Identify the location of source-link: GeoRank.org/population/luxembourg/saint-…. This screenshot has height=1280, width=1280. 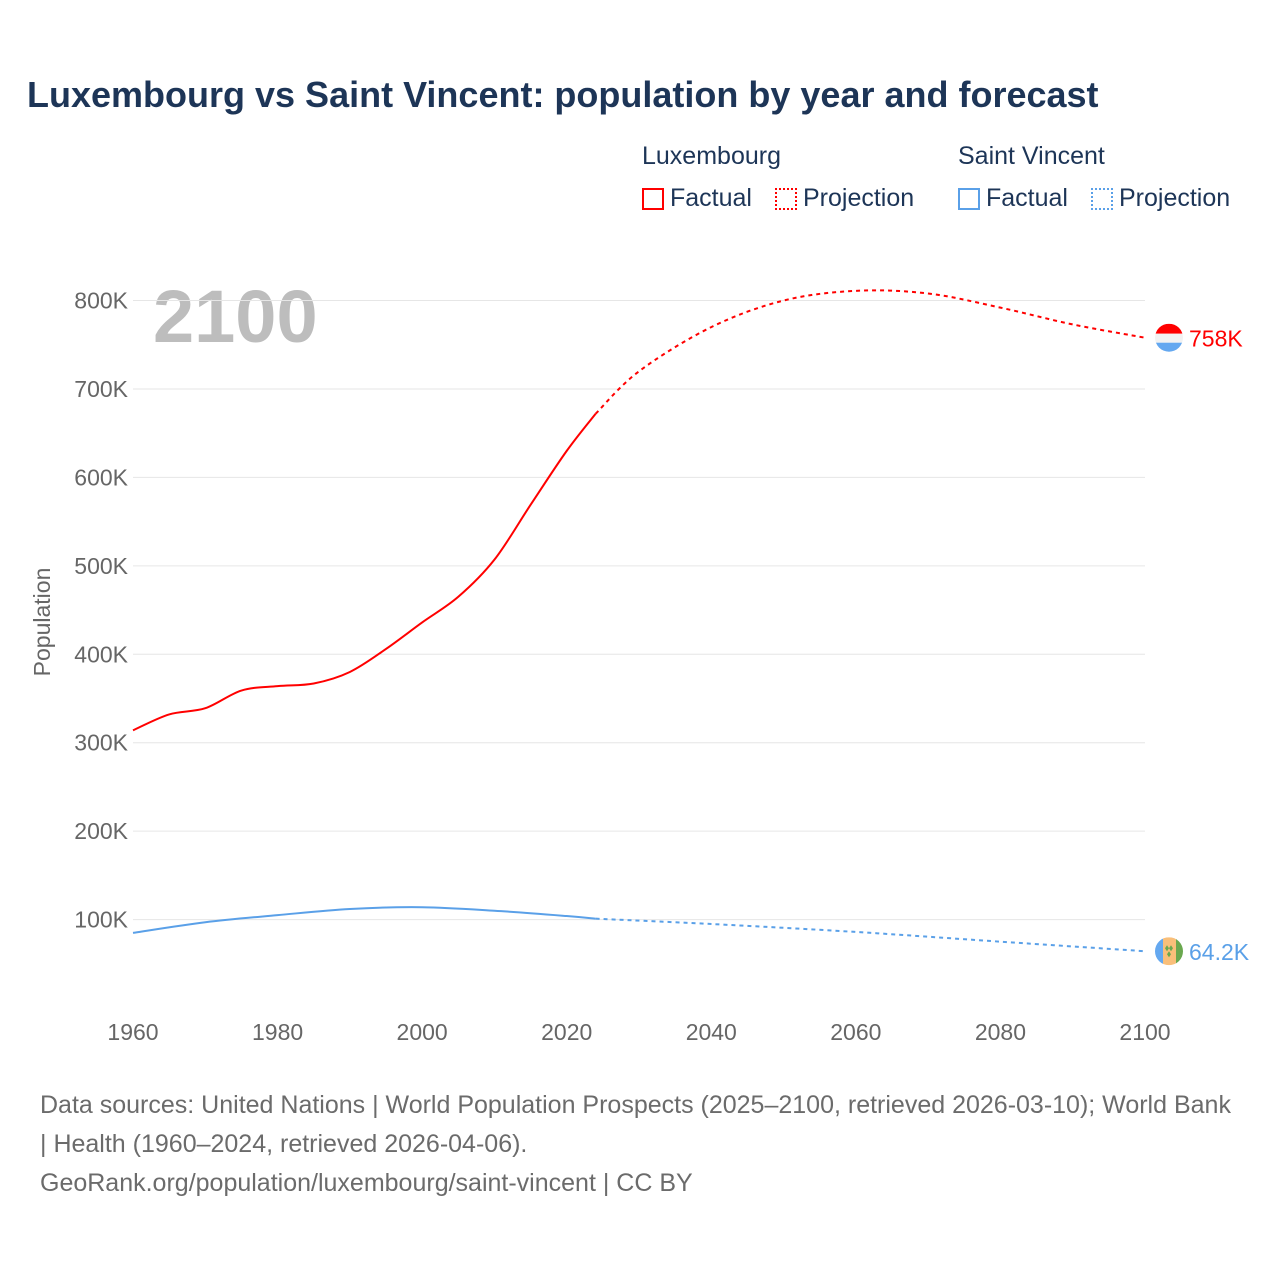
(366, 1183).